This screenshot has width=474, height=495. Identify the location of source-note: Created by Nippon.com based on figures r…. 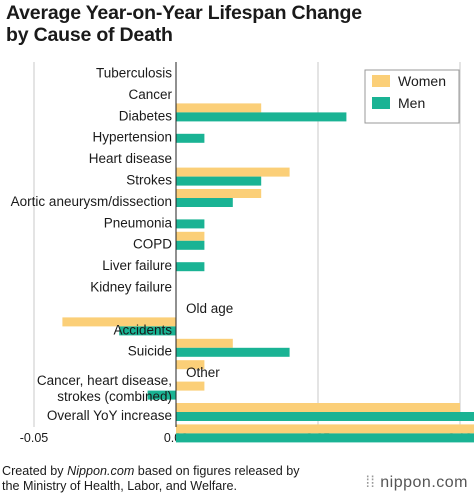
(151, 479).